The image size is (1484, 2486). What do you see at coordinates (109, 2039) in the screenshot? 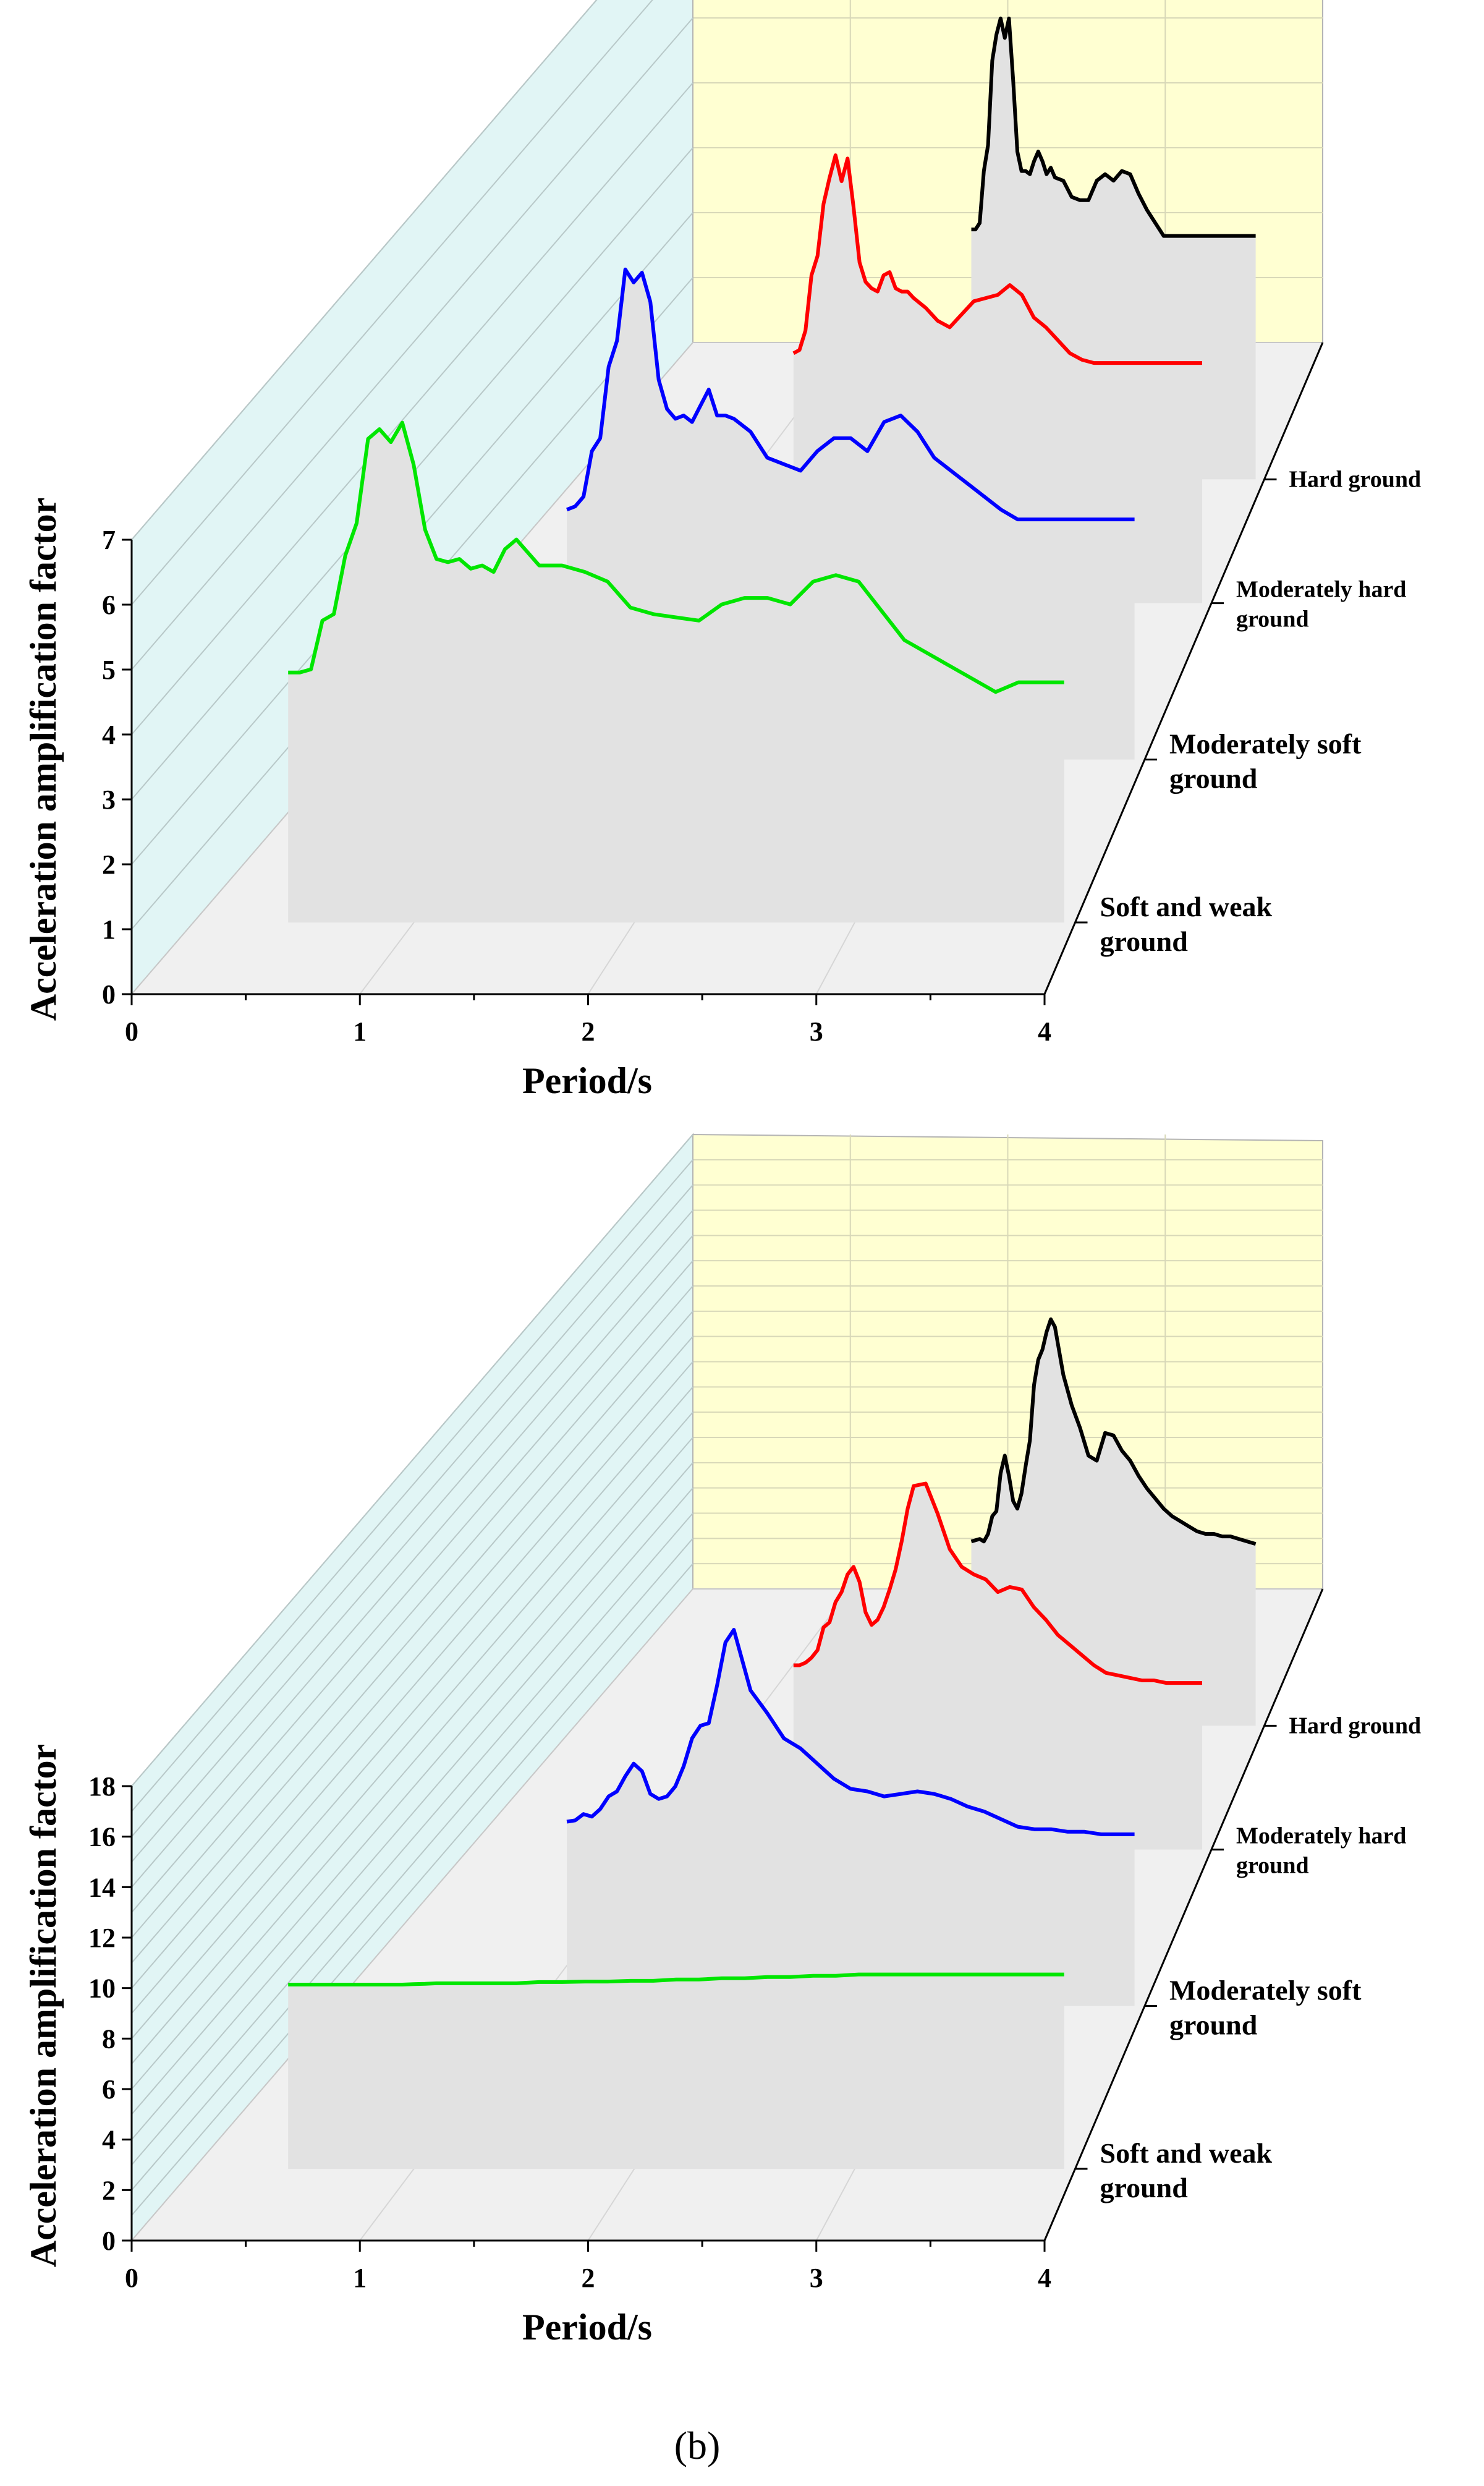
I see `y-tick-label: 8` at bounding box center [109, 2039].